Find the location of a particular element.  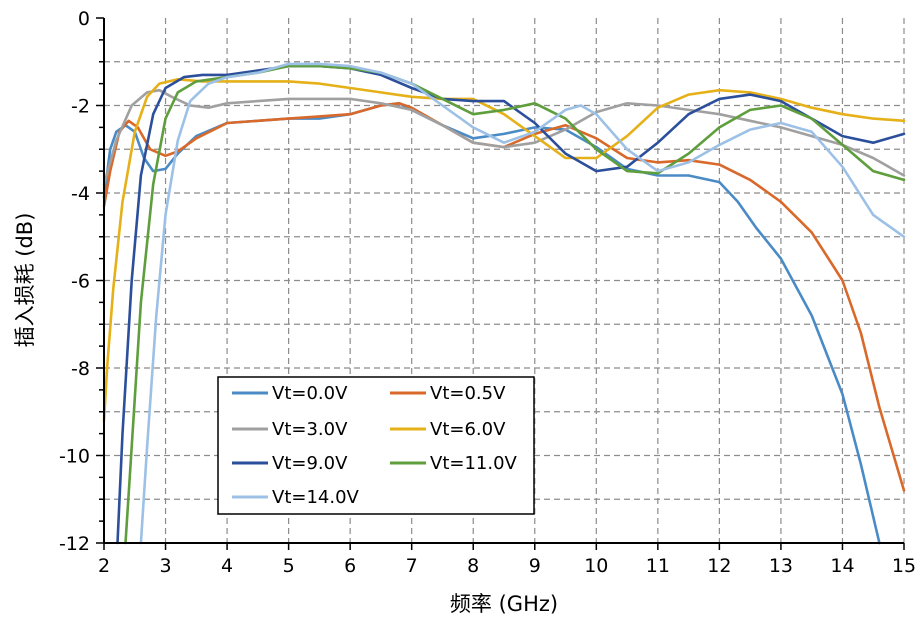

y-tick-label: -4 is located at coordinates (80, 194).